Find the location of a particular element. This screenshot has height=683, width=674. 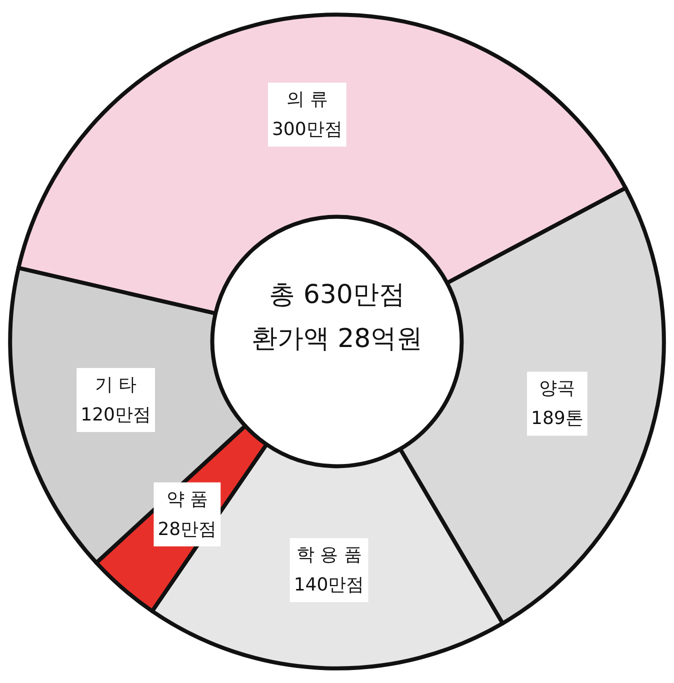

text: 환가액 28억원 is located at coordinates (337, 339).